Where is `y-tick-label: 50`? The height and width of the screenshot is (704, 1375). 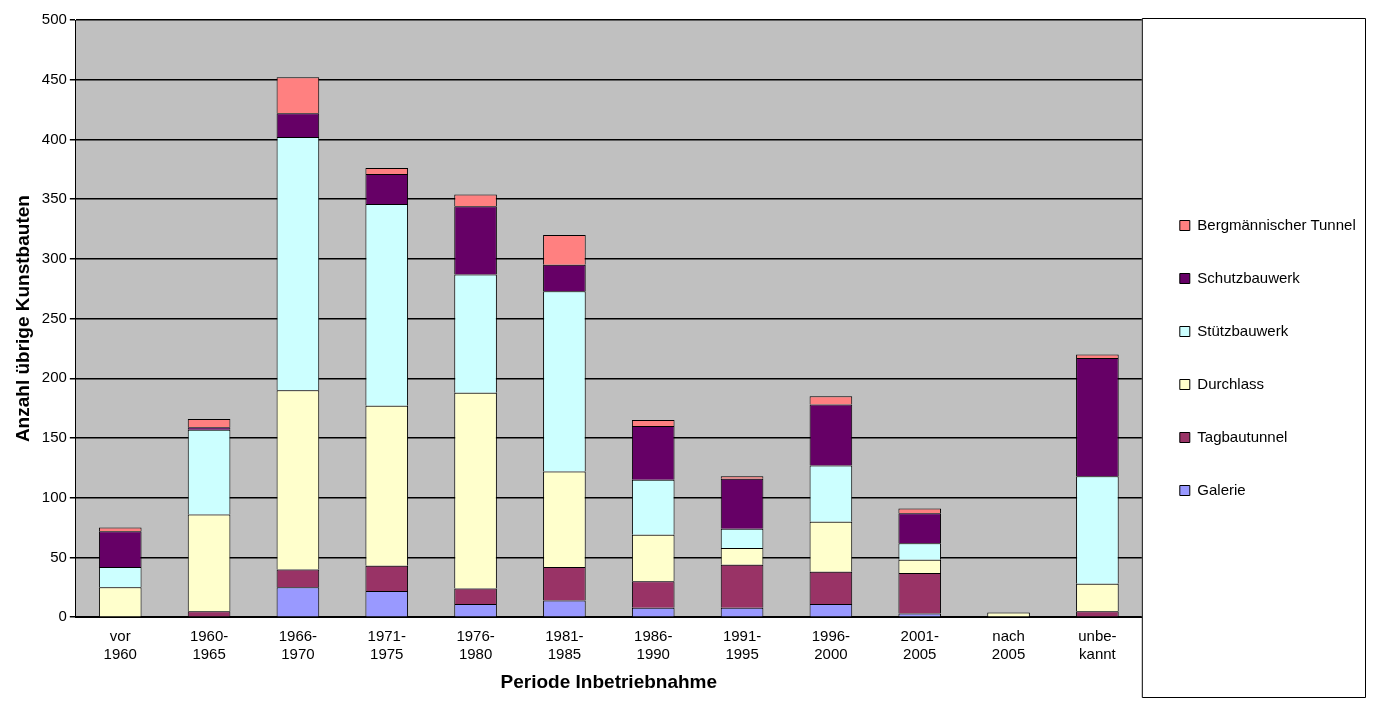 y-tick-label: 50 is located at coordinates (58, 556).